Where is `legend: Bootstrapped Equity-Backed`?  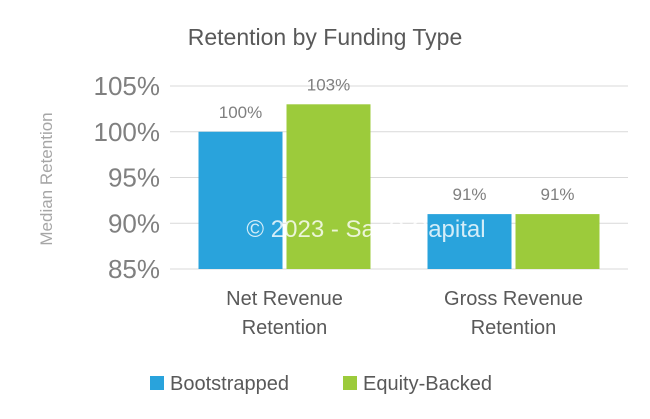 legend: Bootstrapped Equity-Backed is located at coordinates (321, 384).